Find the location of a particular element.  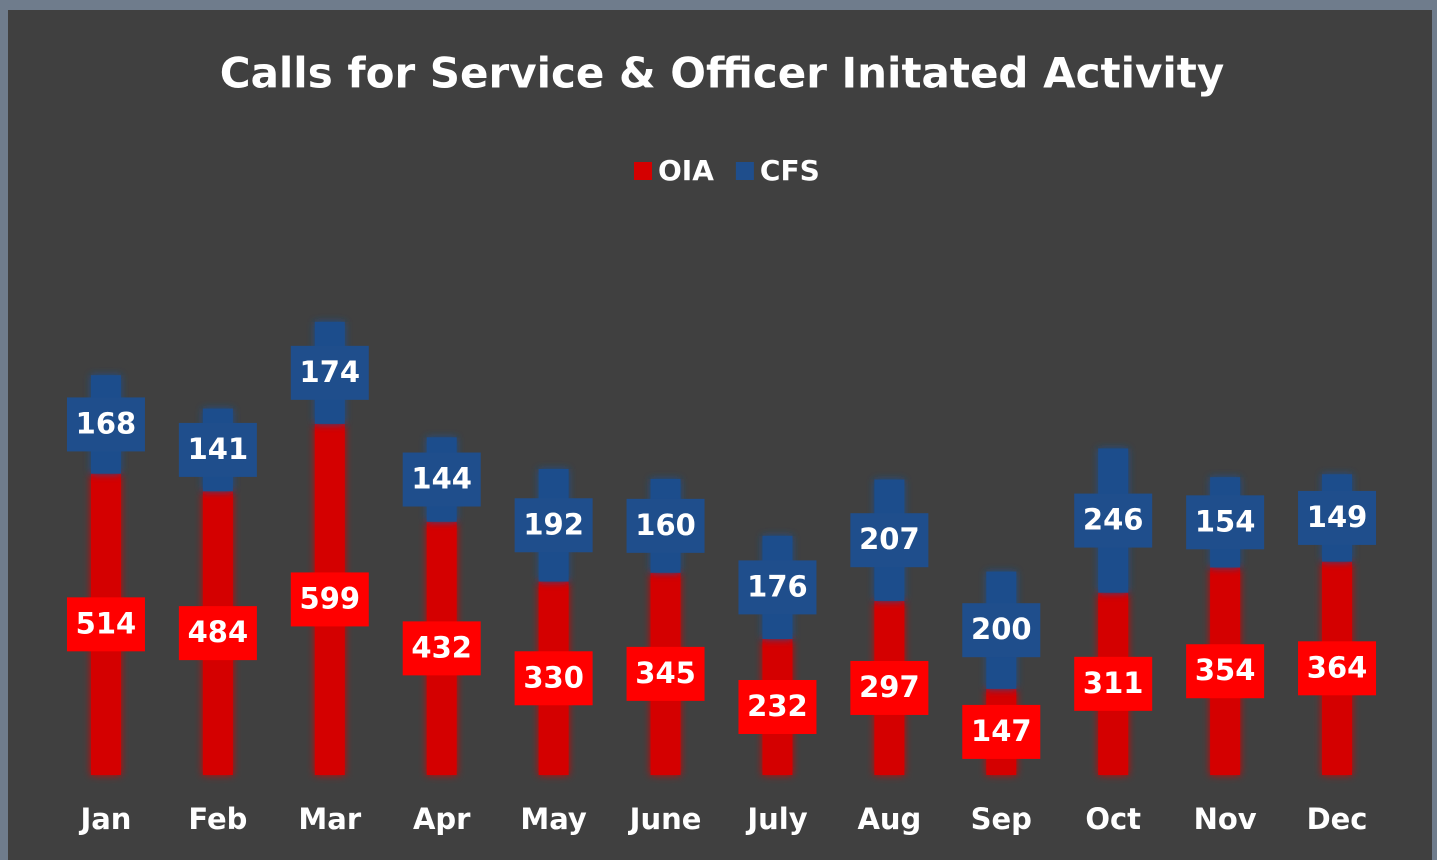

x-tick-label: Nov is located at coordinates (1225, 819).